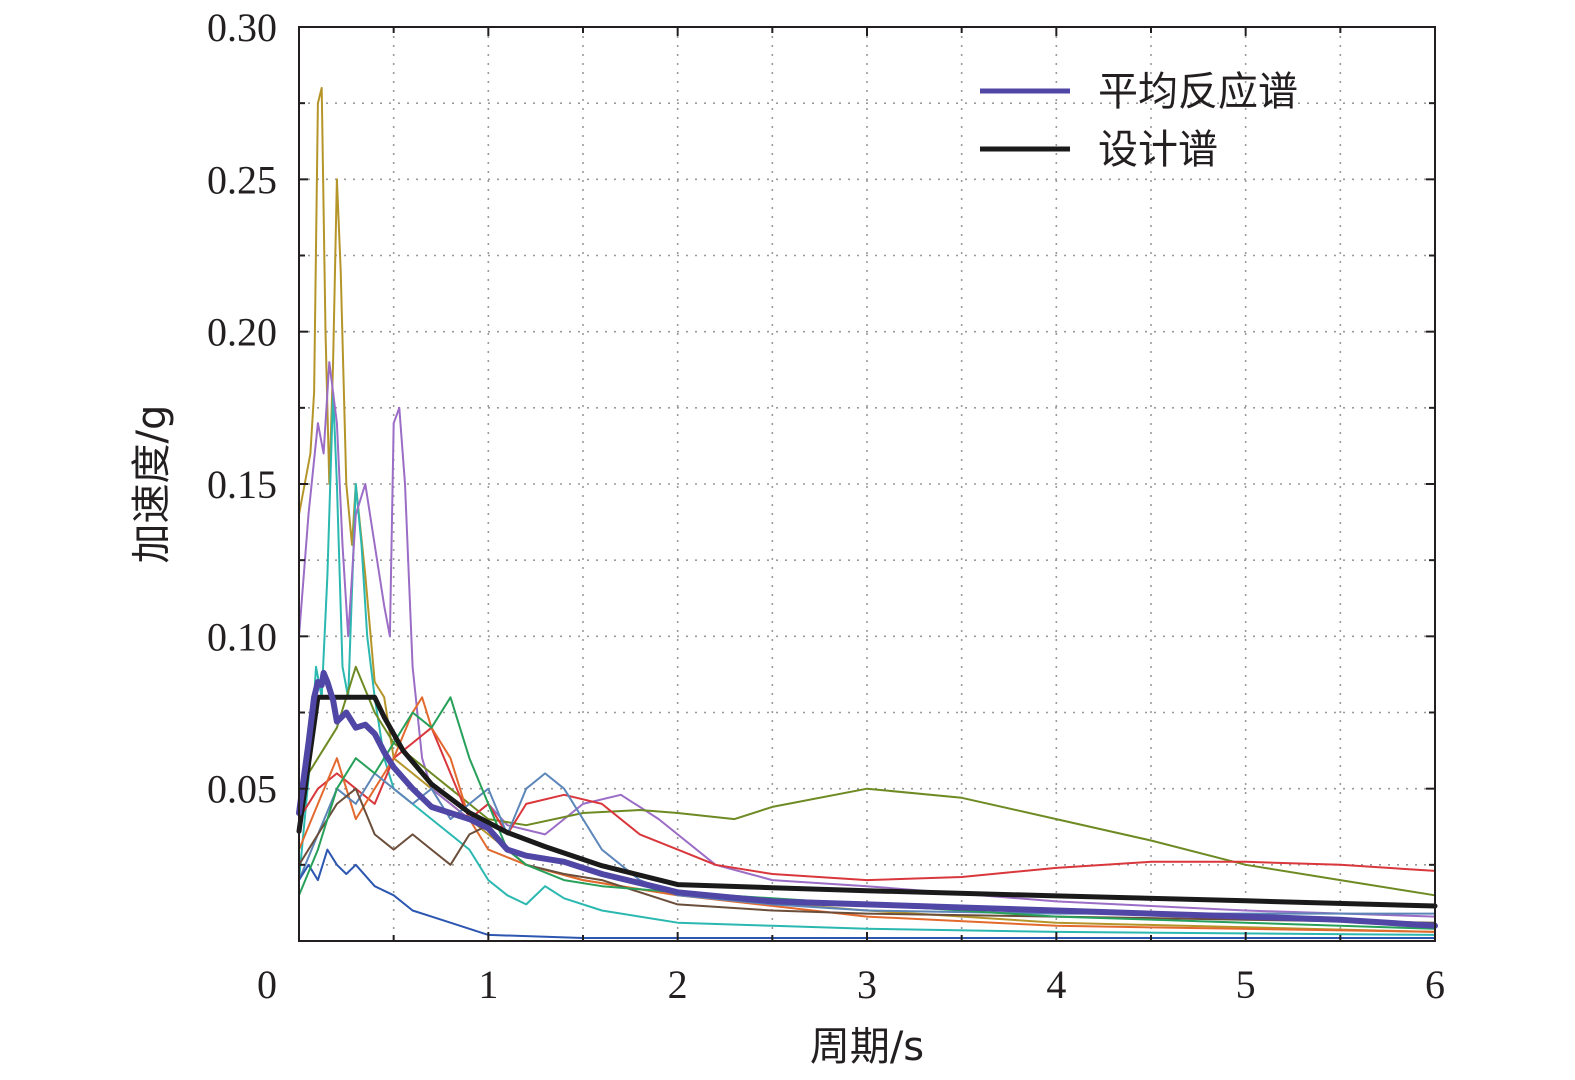  I want to click on y-tick-label: 0.10, so click(242, 636).